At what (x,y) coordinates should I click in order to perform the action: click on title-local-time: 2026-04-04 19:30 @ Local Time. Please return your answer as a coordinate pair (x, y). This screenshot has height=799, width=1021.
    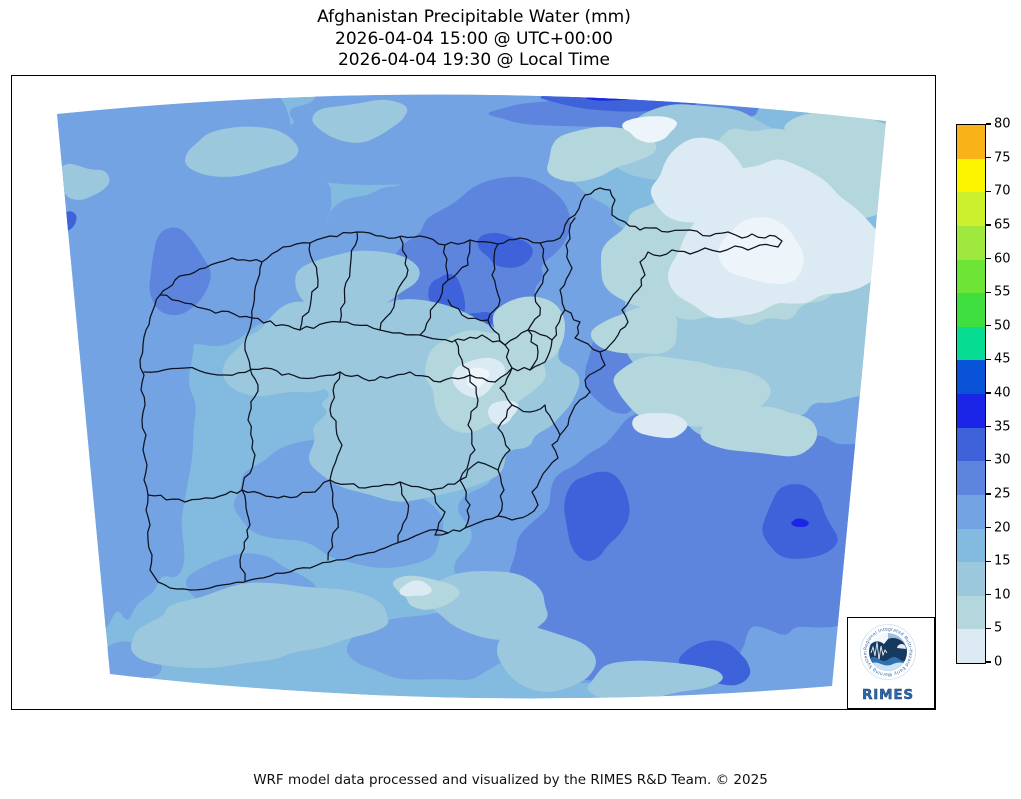
    Looking at the image, I should click on (474, 60).